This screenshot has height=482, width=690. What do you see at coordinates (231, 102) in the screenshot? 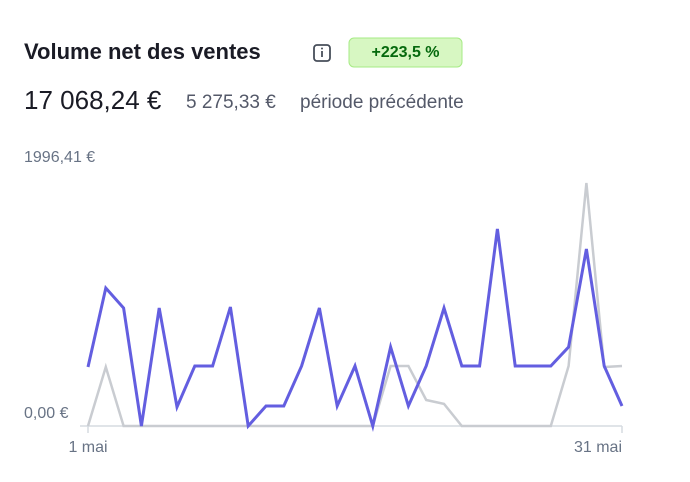
I see `previous-total: 5 275,33 €` at bounding box center [231, 102].